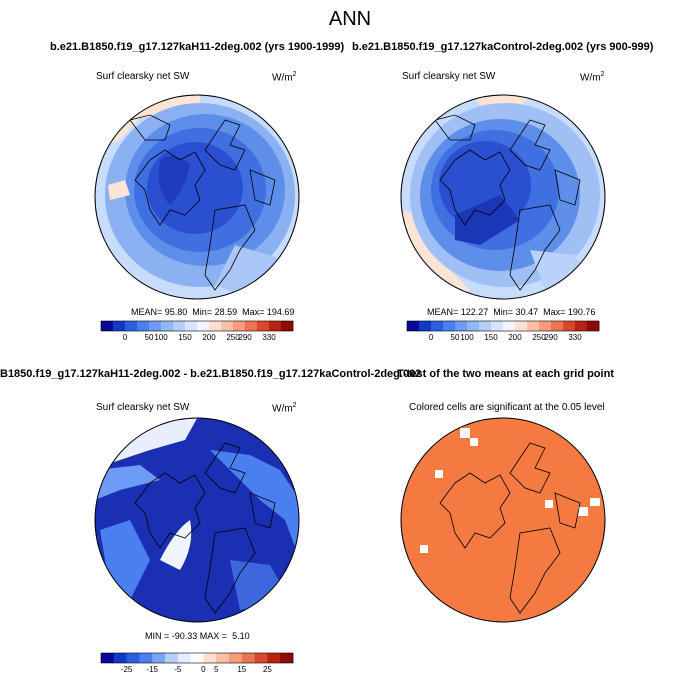 Image resolution: width=700 pixels, height=700 pixels. What do you see at coordinates (152, 669) in the screenshot?
I see `colorbar-tick-label: -15` at bounding box center [152, 669].